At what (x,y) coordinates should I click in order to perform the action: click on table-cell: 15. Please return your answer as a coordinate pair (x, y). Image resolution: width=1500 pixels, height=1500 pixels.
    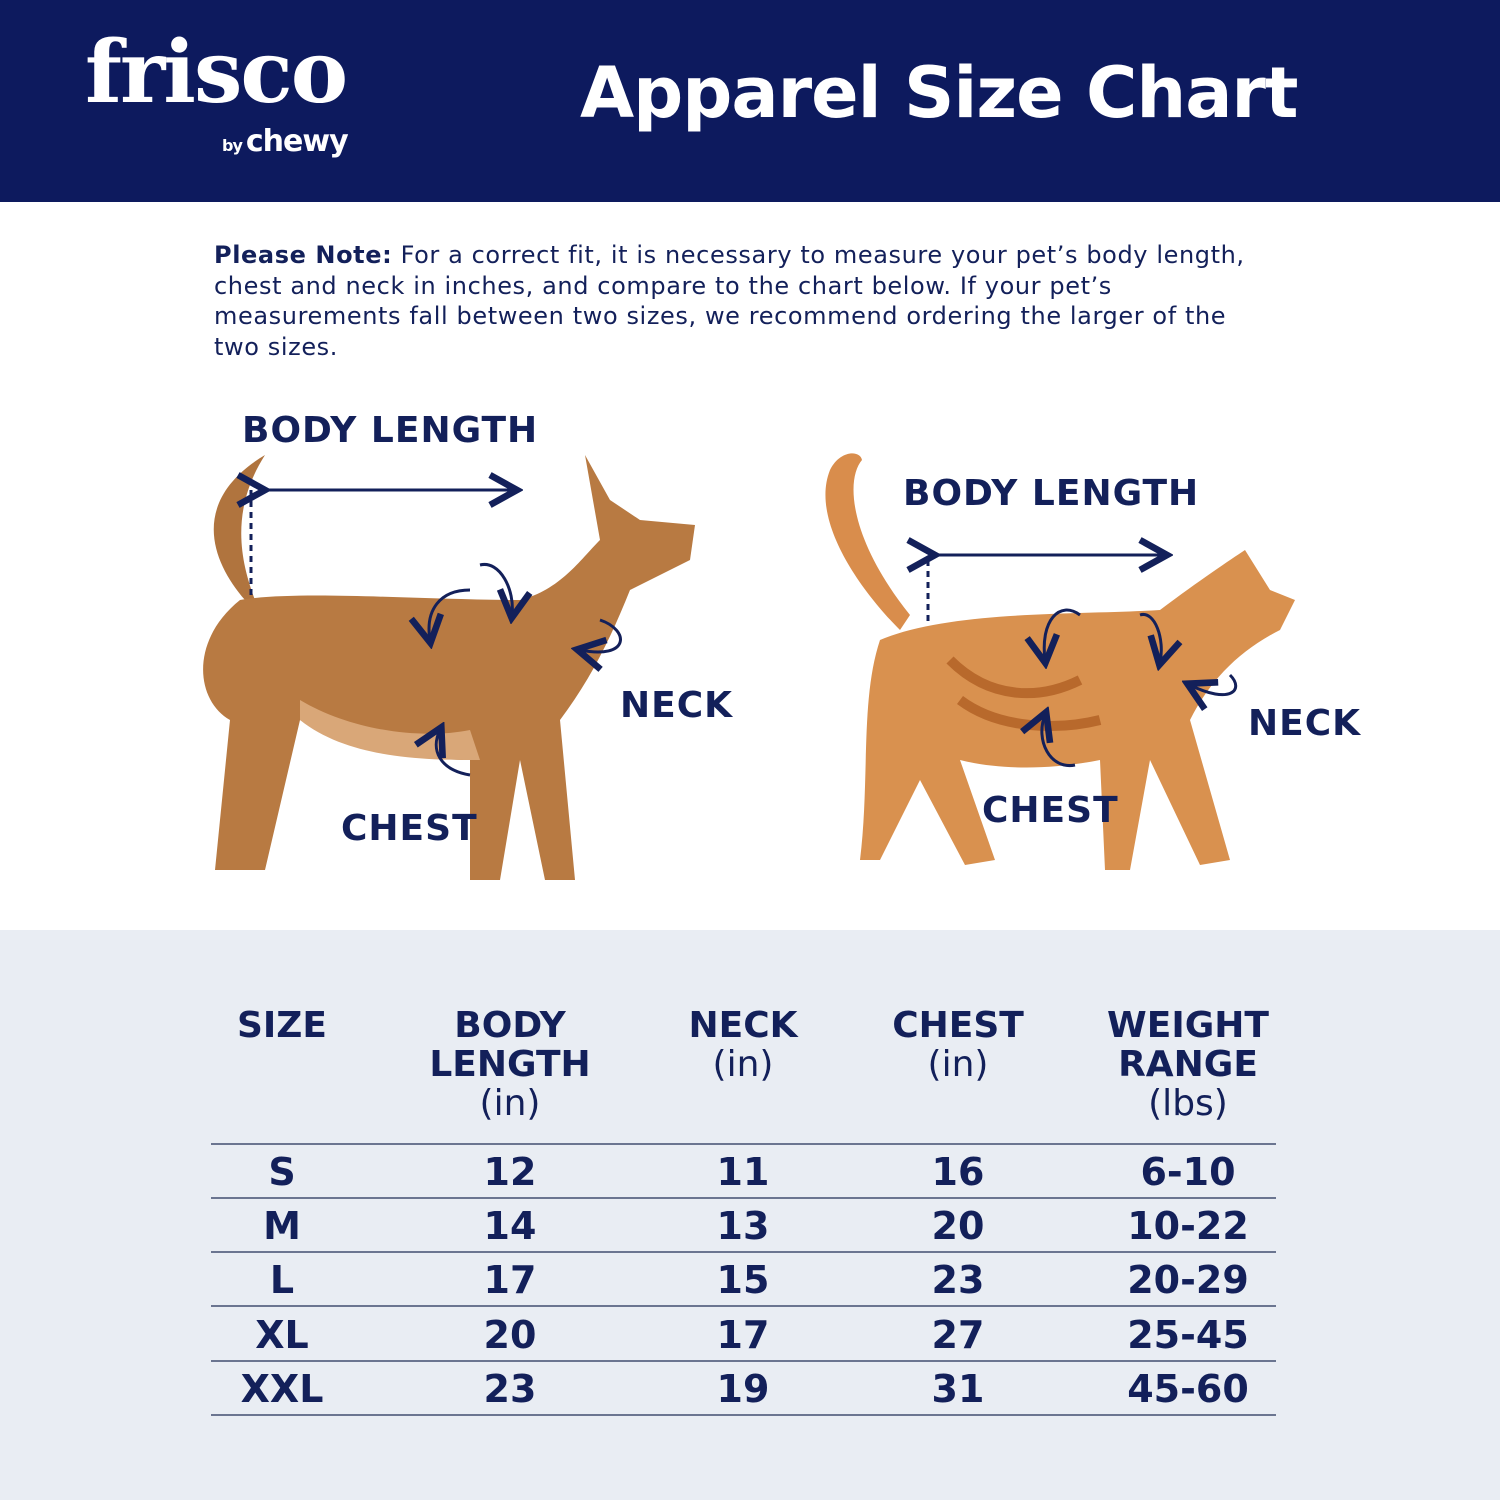
    Looking at the image, I should click on (743, 1280).